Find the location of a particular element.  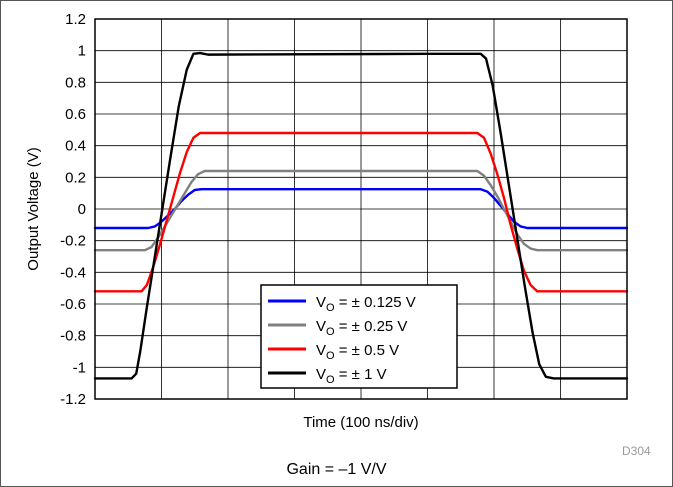

y-tick-label: 1 is located at coordinates (82, 51).